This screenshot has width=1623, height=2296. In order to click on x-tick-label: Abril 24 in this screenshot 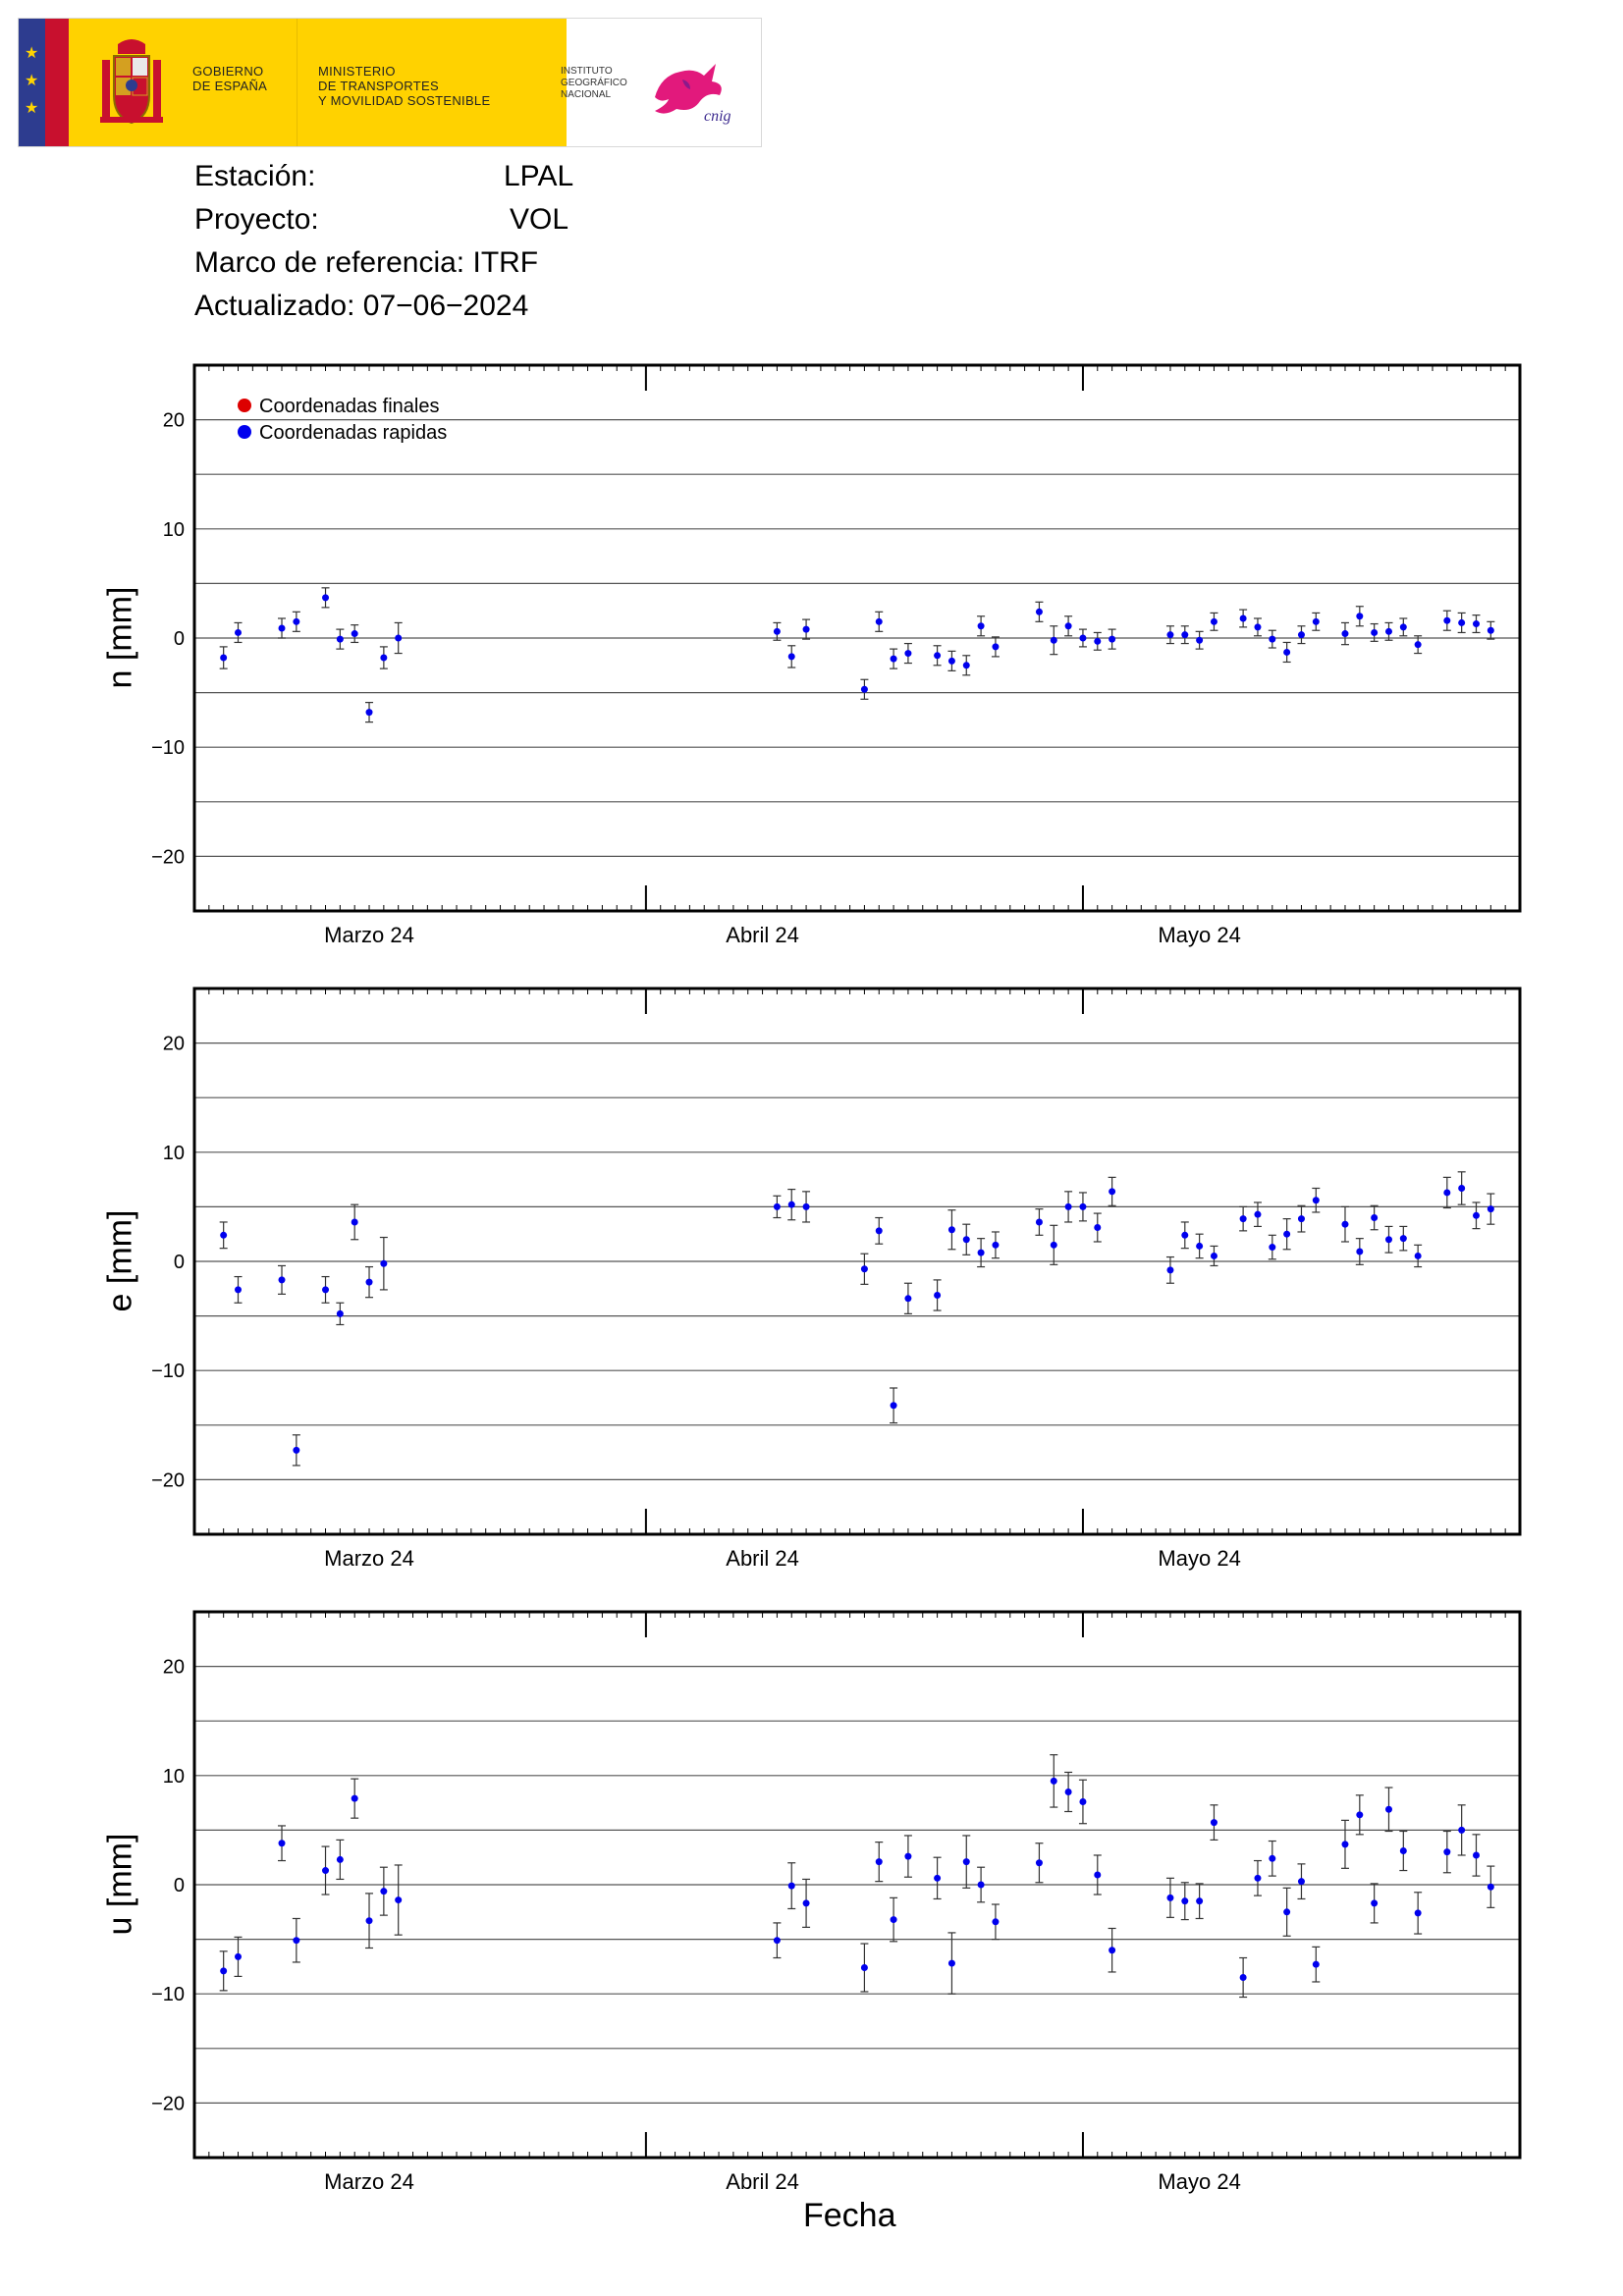, I will do `click(762, 1559)`.